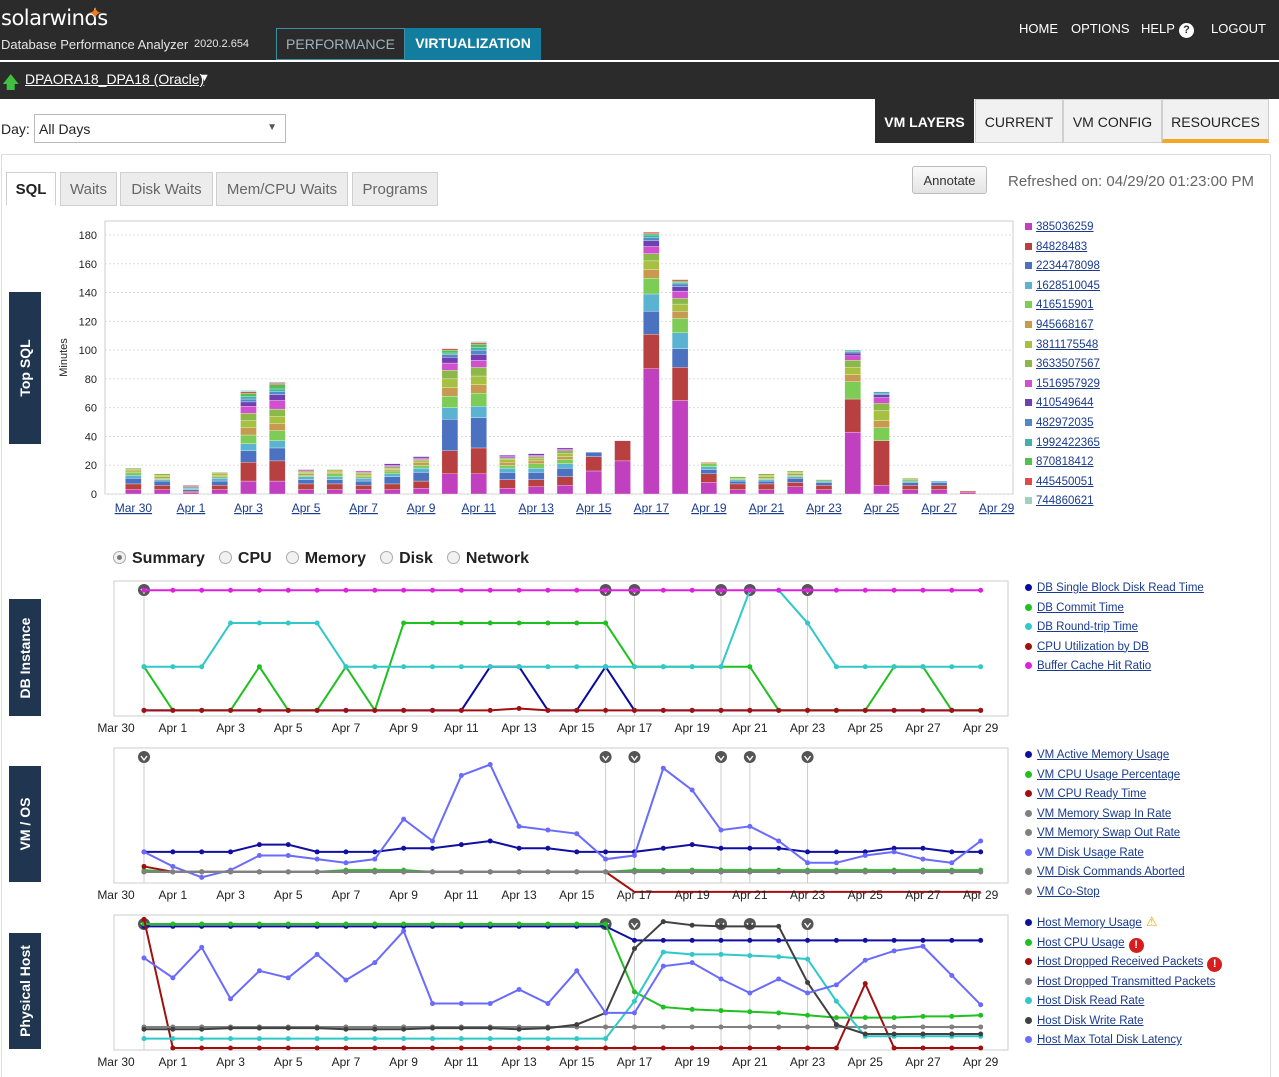  I want to click on x-tick-label: Apr 7, so click(363, 508).